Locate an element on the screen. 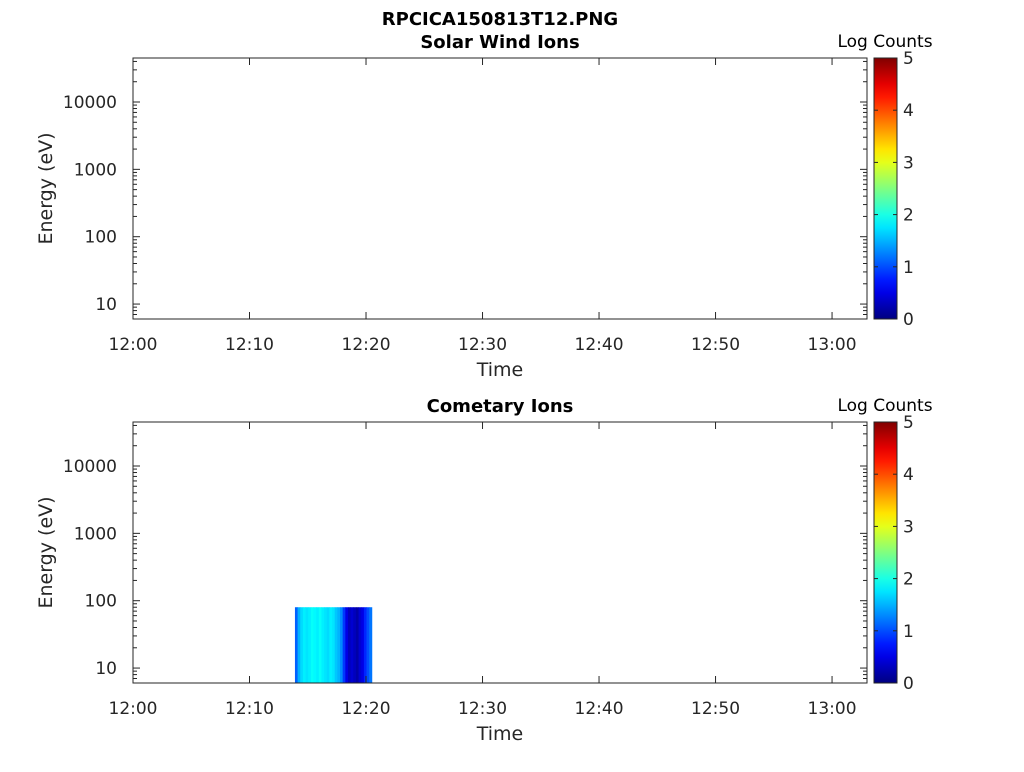 This screenshot has width=1024, height=772. figure-title: RPCICA150813T12.PNG is located at coordinates (500, 19).